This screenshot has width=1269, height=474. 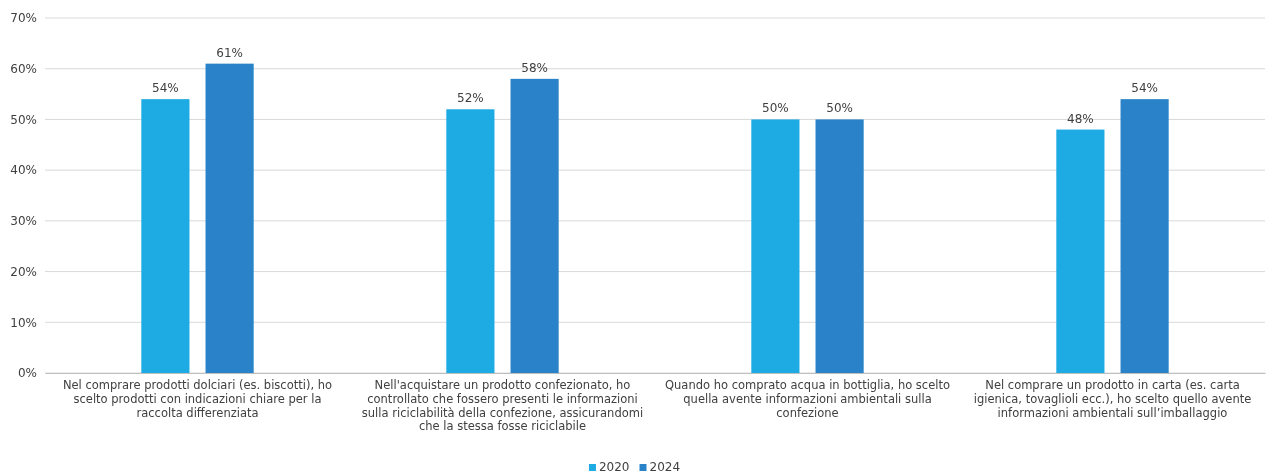 I want to click on y-tick-label: 60%, so click(x=23, y=69).